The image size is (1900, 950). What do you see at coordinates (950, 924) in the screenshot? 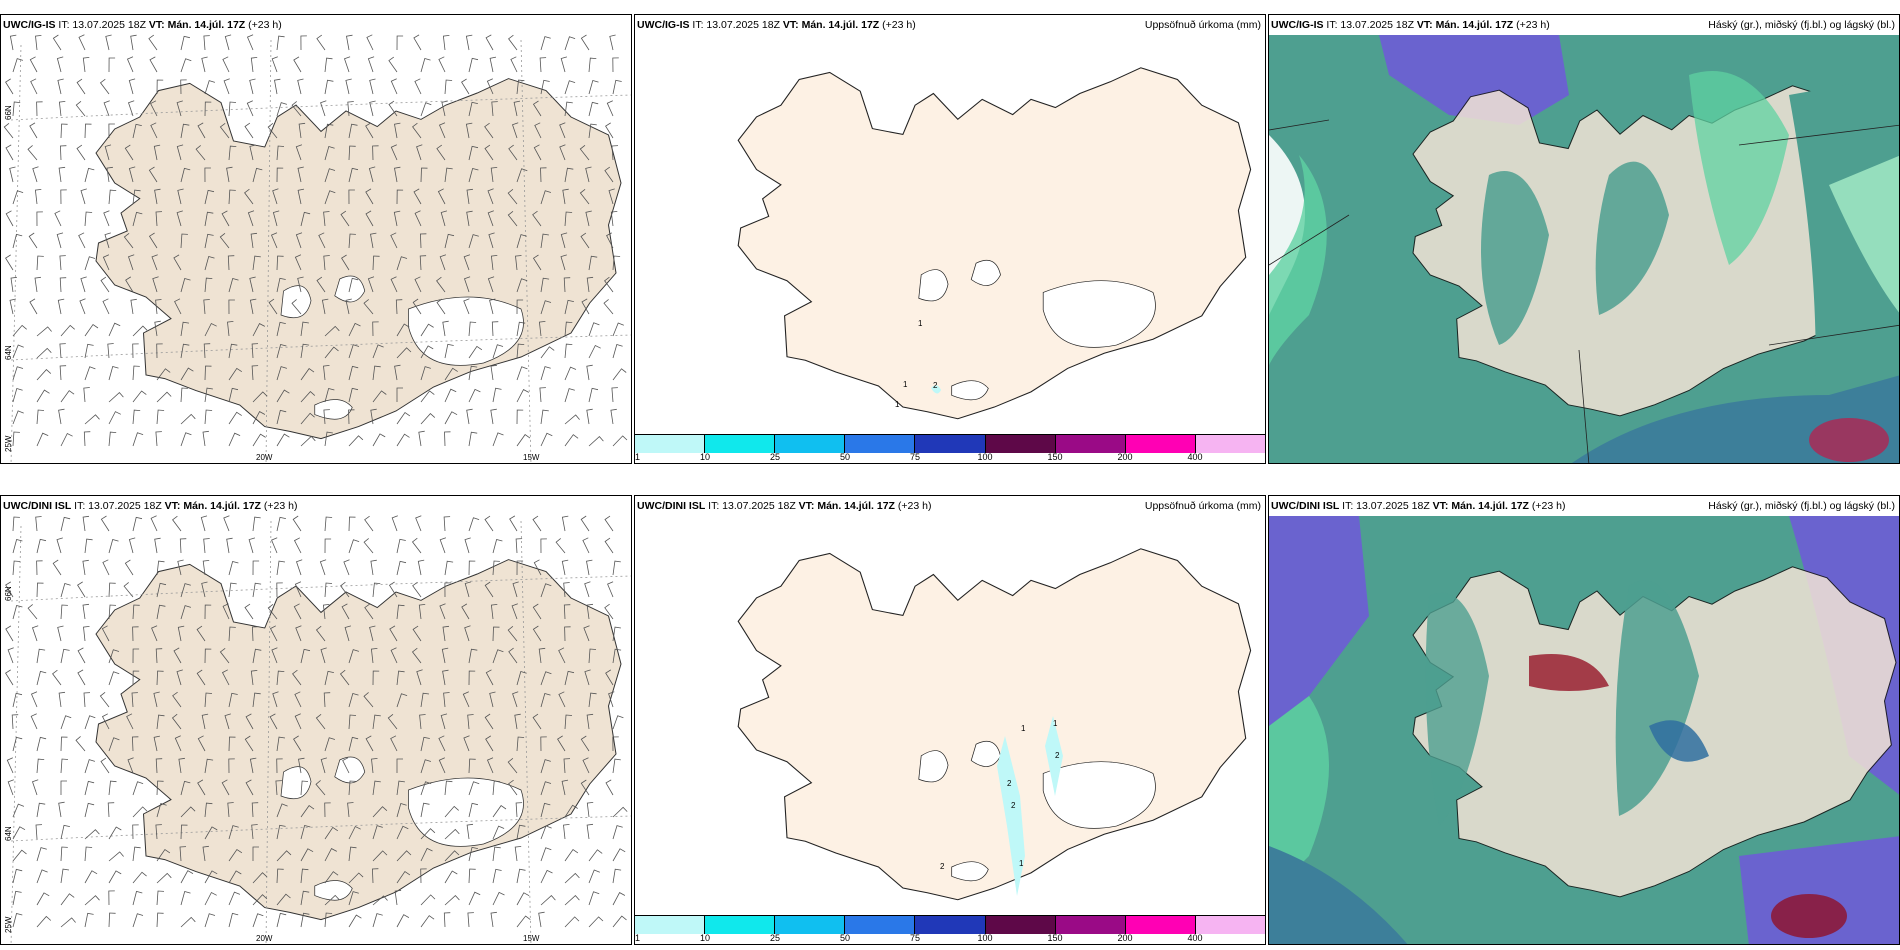
I see `colorbar` at bounding box center [950, 924].